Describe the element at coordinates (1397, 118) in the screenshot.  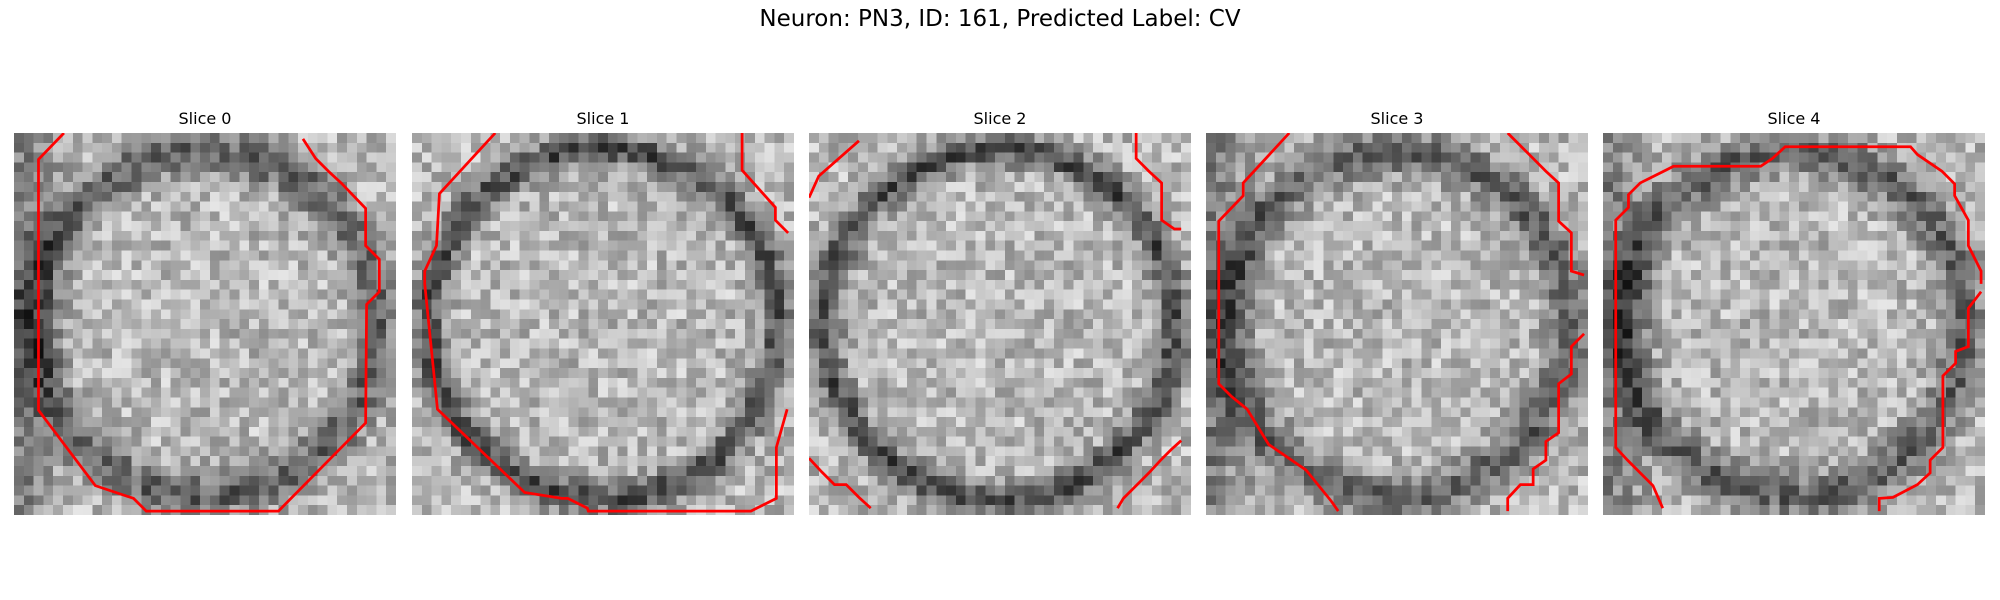
I see `slice-title-3: Slice 3` at that location.